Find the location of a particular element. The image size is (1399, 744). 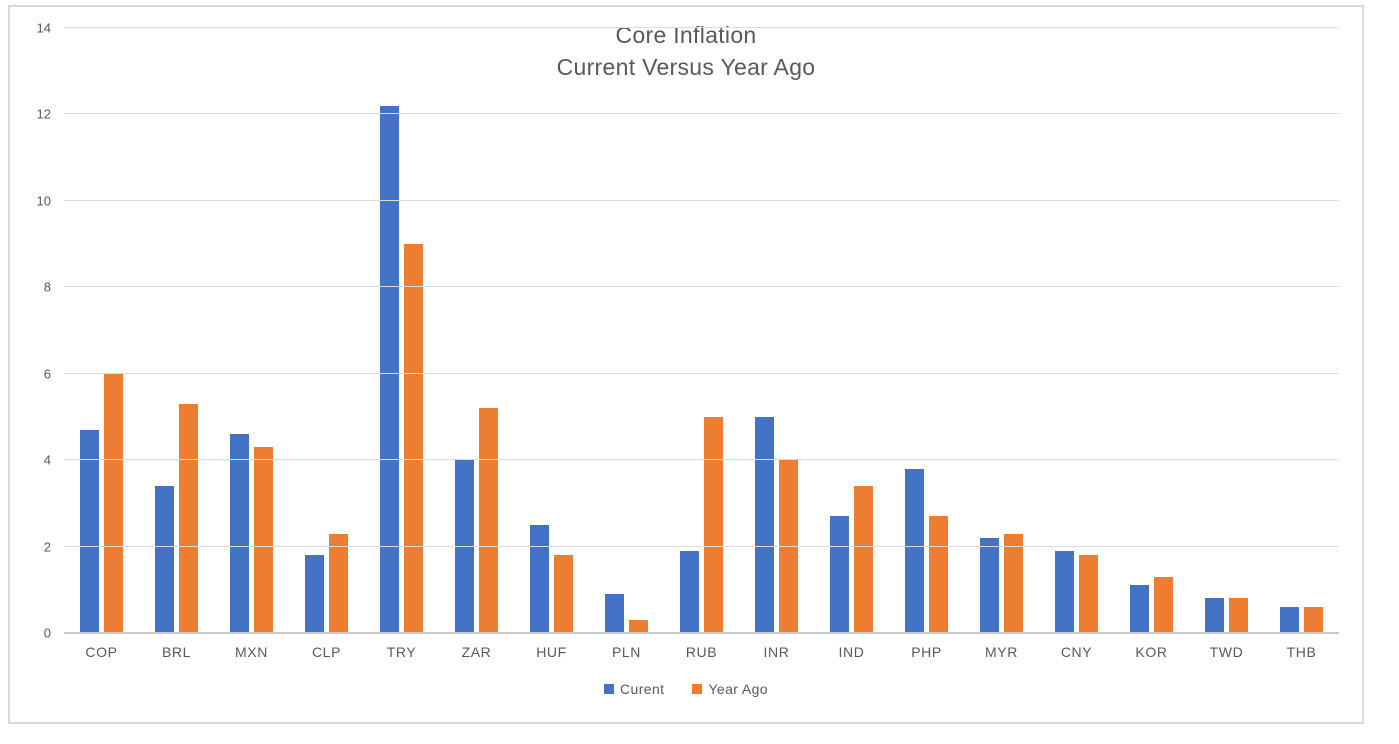

legend-swatch-curent is located at coordinates (609, 689).